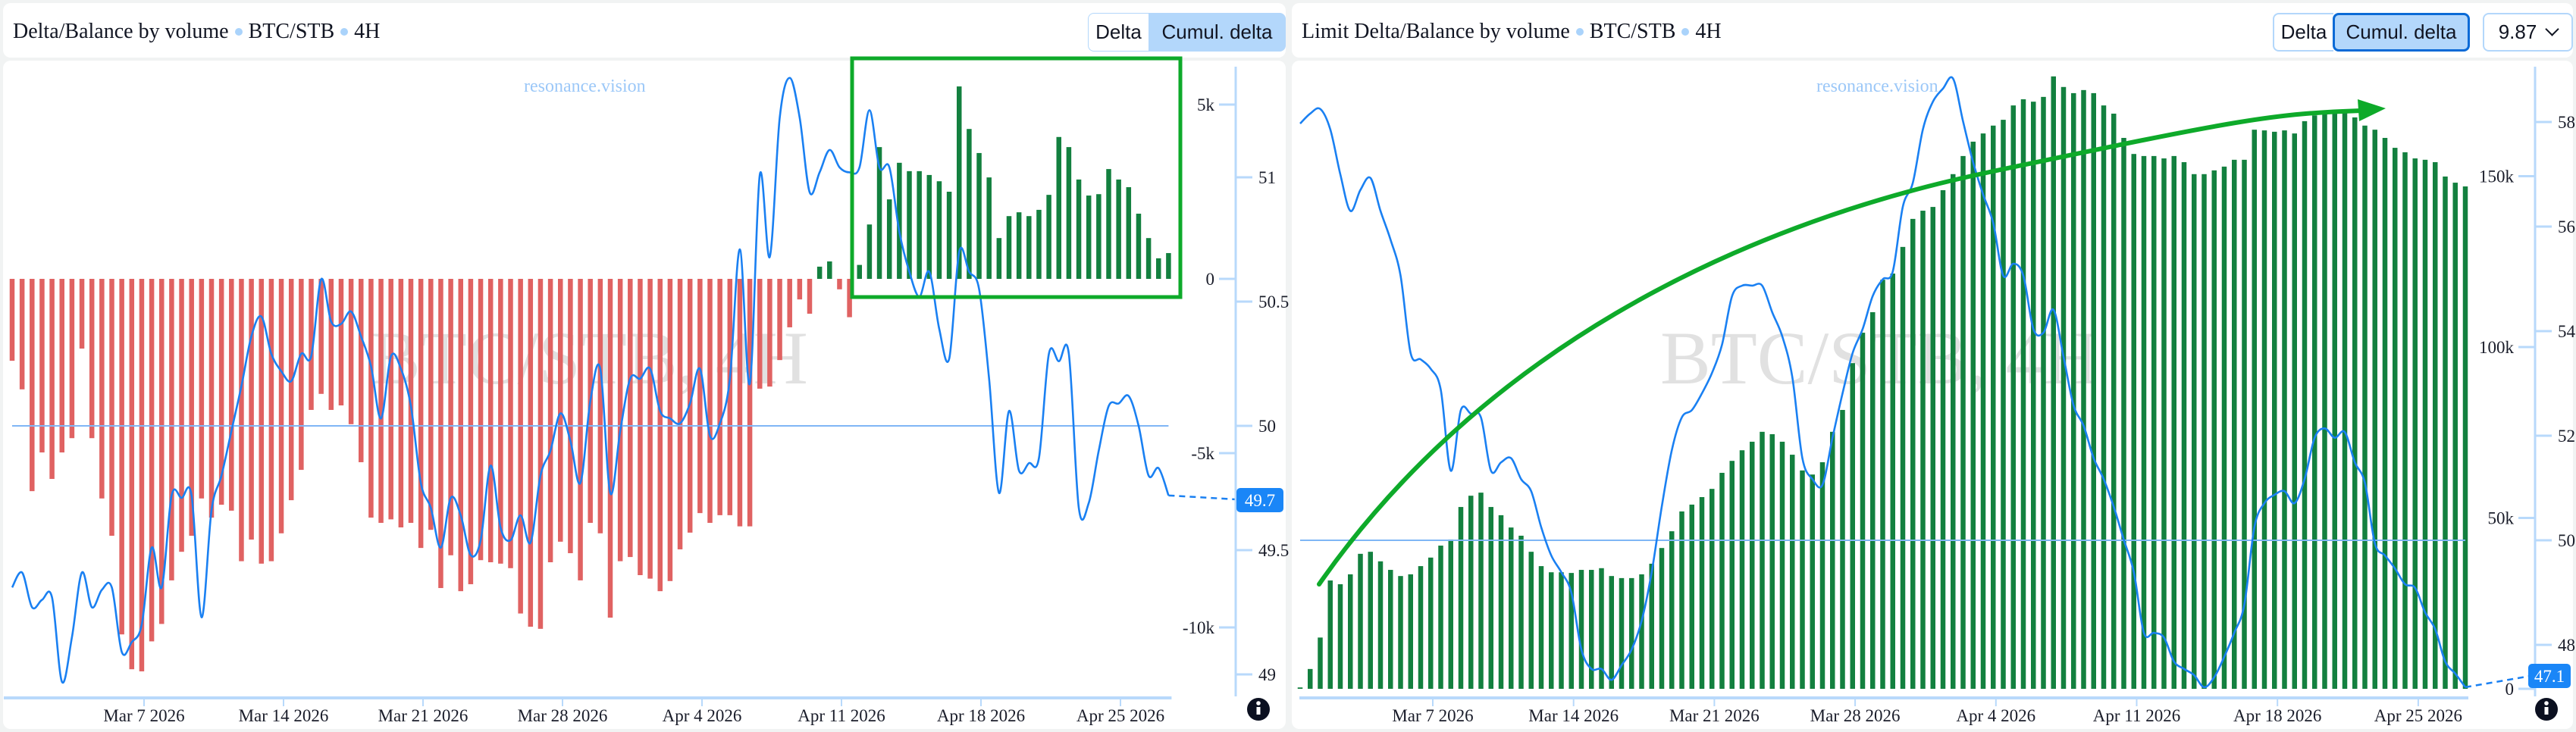  What do you see at coordinates (2566, 123) in the screenshot?
I see `price-axis-label: 58` at bounding box center [2566, 123].